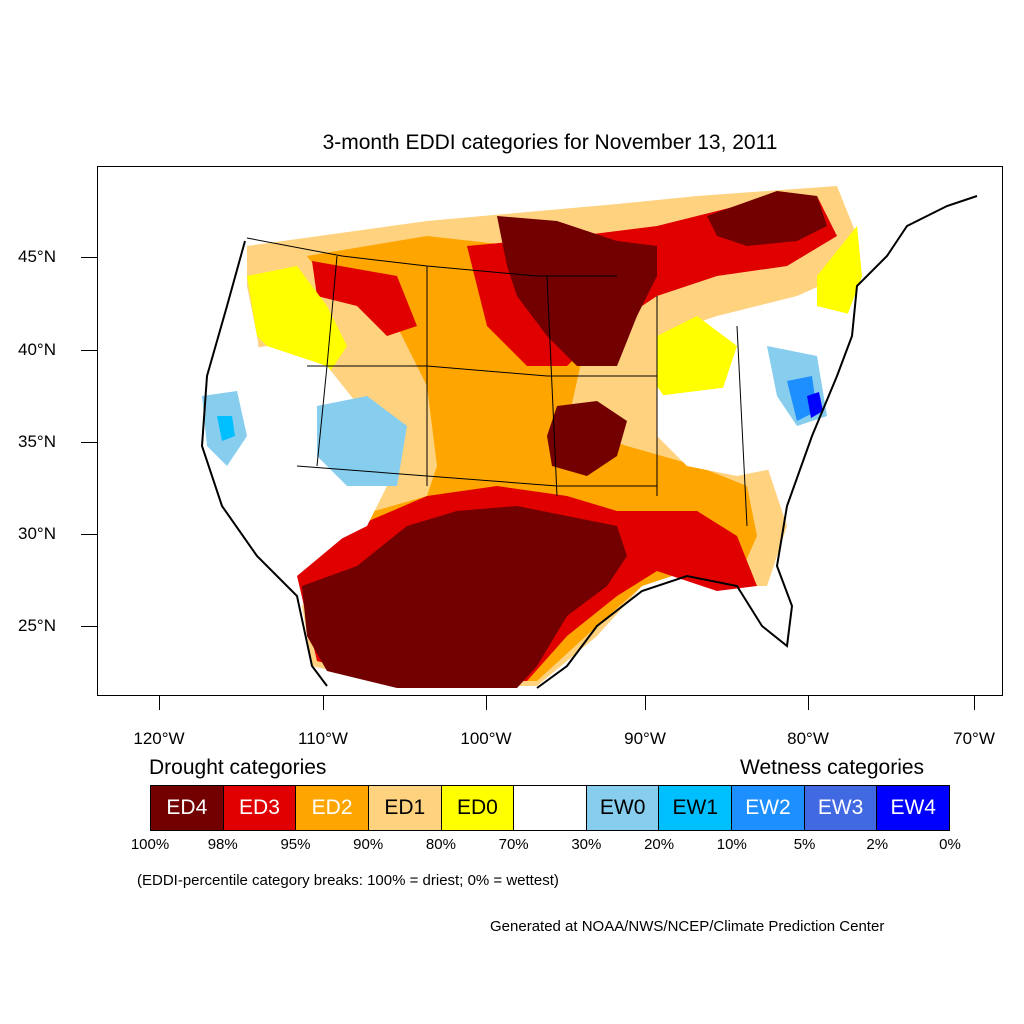  I want to click on ew0-region-southwest, so click(362, 441).